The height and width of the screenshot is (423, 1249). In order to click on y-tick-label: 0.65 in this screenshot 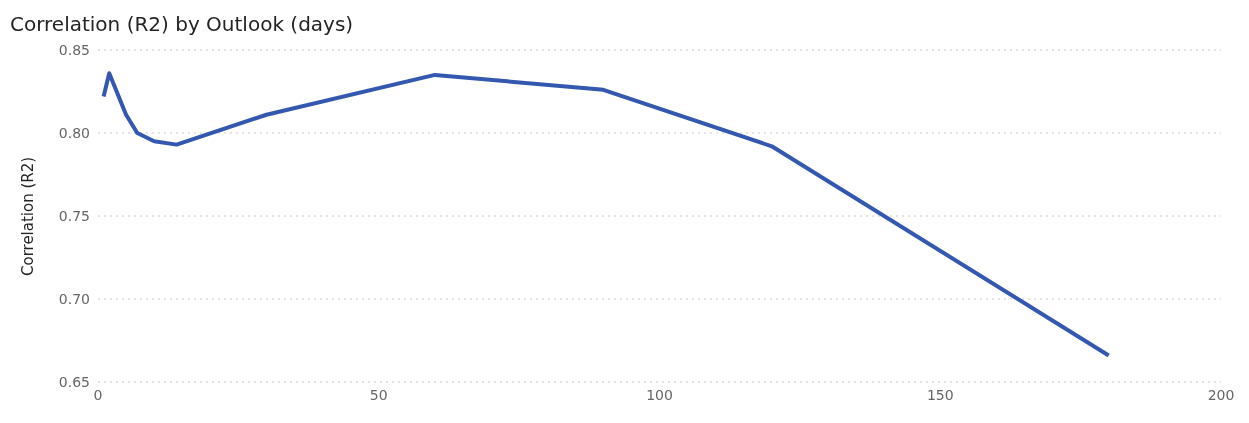, I will do `click(74, 381)`.